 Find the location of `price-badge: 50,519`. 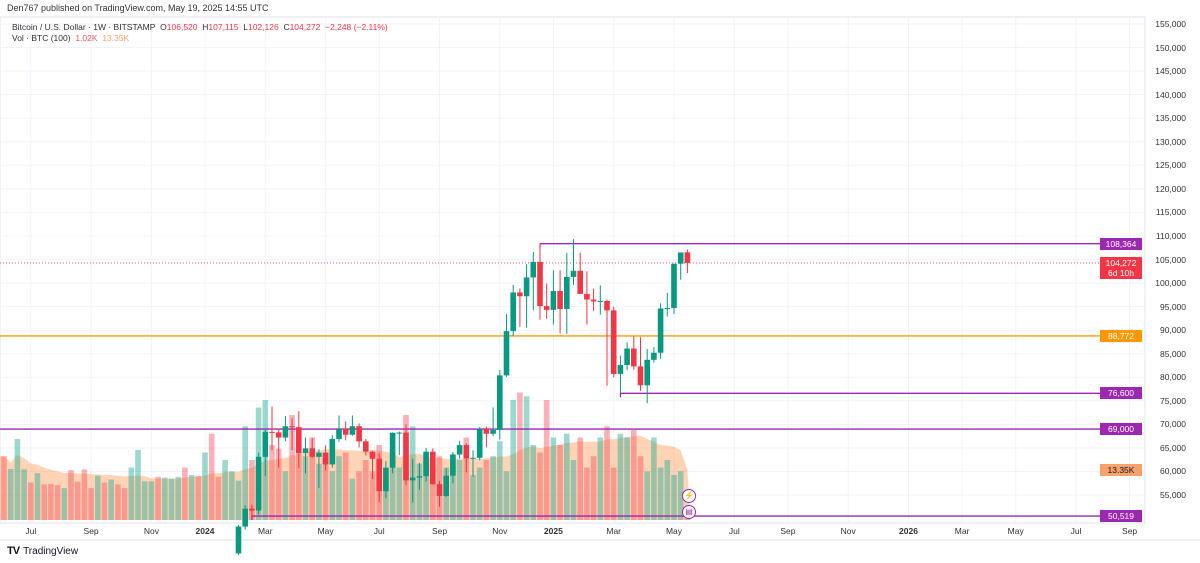

price-badge: 50,519 is located at coordinates (1121, 516).